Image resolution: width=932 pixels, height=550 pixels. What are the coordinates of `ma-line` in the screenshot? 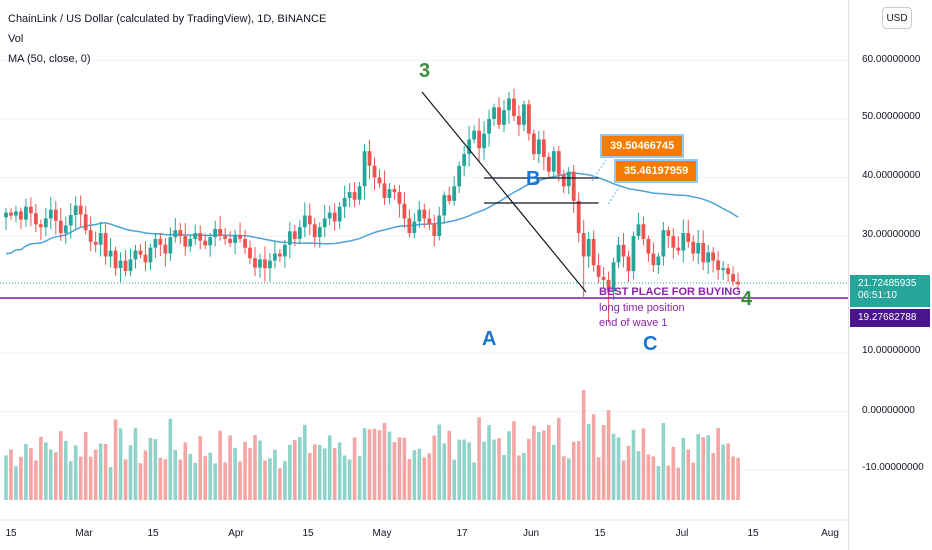 It's located at (372, 213).